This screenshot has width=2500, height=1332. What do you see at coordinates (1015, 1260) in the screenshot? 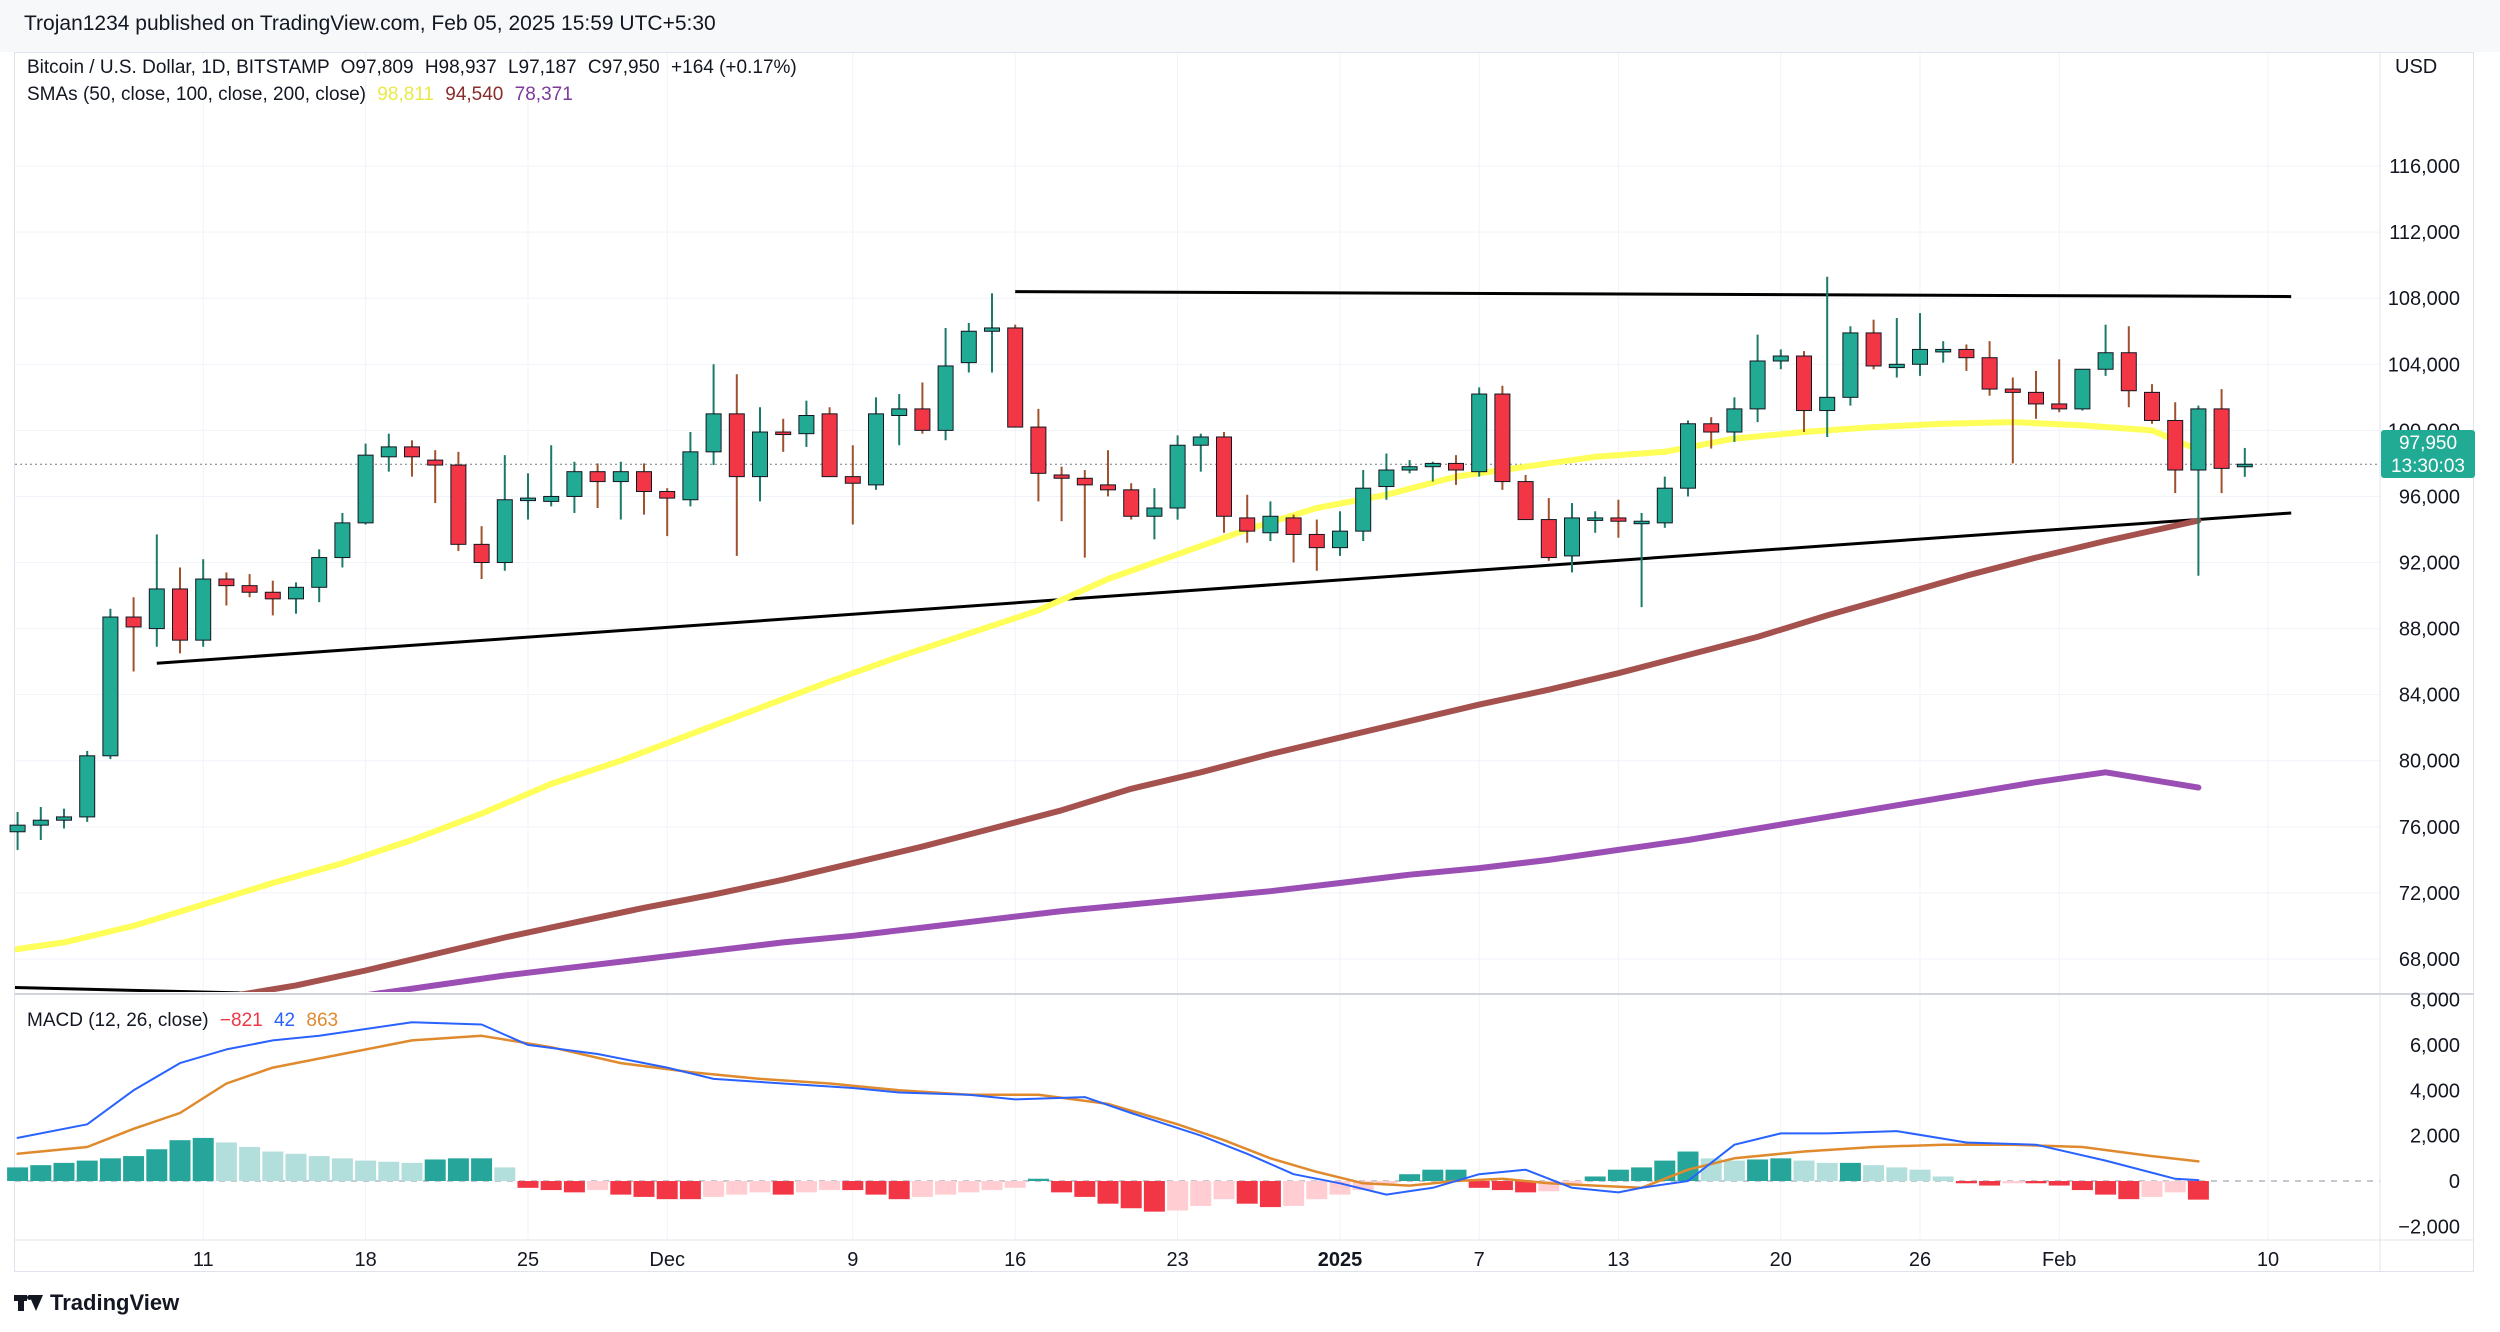
I see `x-tick-label: 16` at bounding box center [1015, 1260].